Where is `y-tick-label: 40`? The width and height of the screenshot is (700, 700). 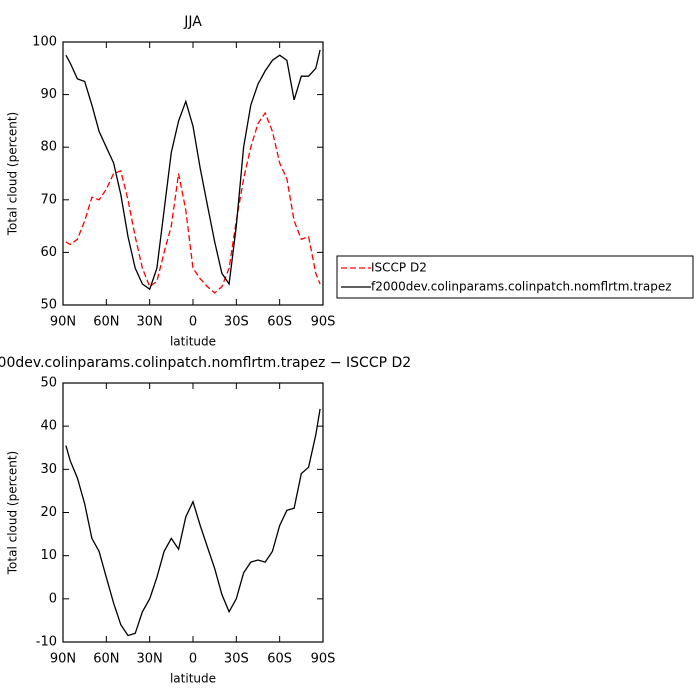 y-tick-label: 40 is located at coordinates (48, 426).